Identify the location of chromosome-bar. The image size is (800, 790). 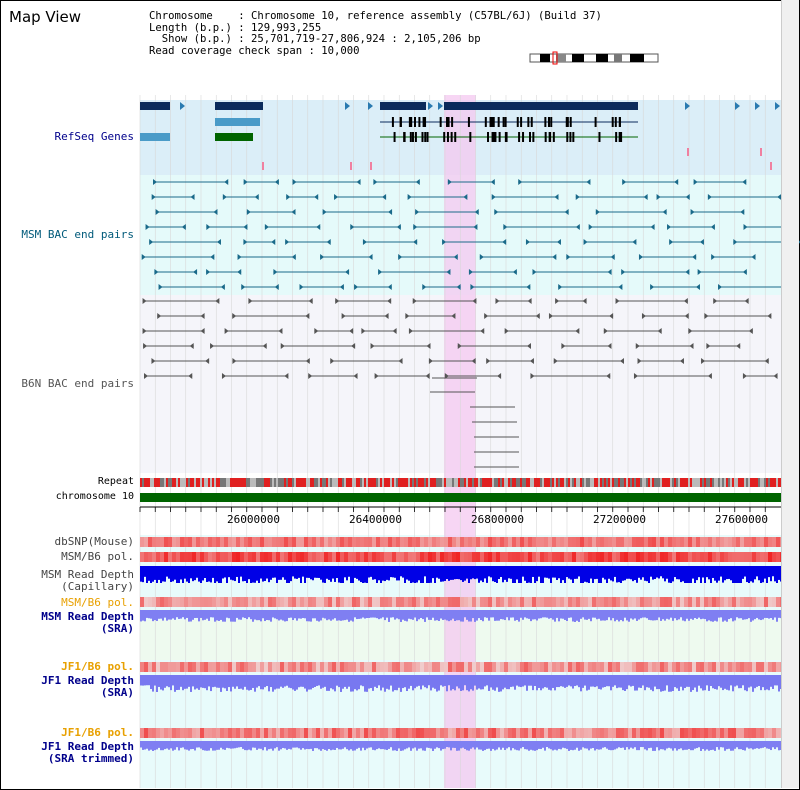
(460, 497).